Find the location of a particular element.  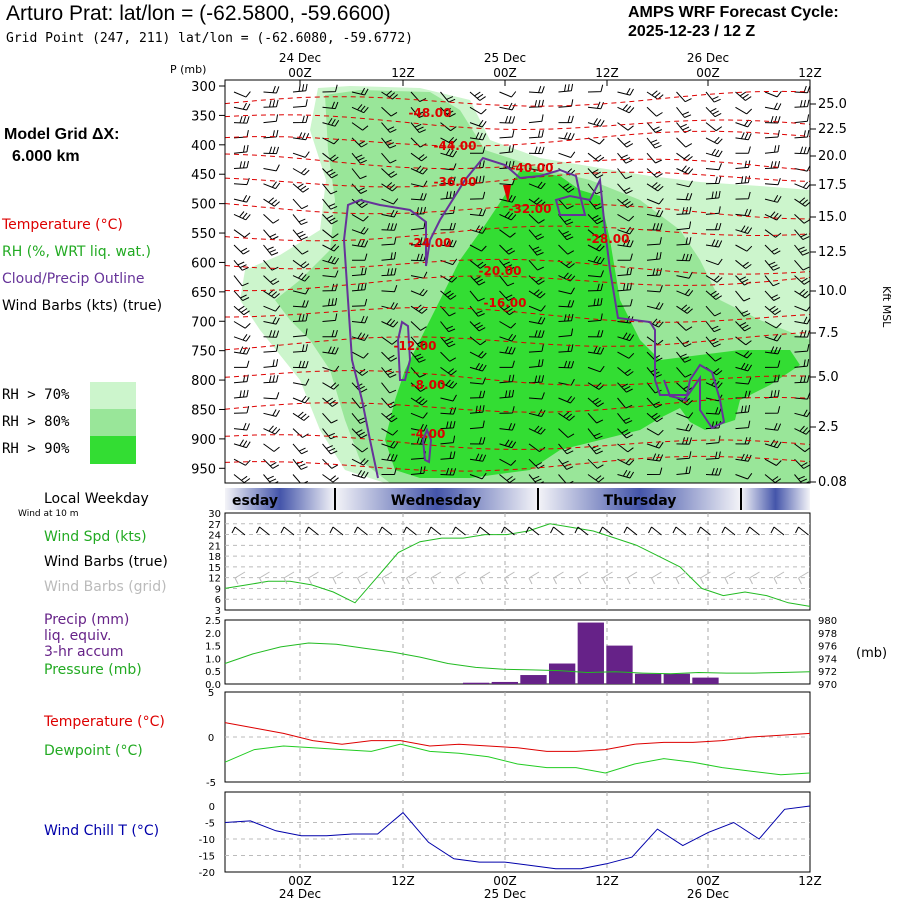

pressure-legend: Pressure (mb) is located at coordinates (93, 670).